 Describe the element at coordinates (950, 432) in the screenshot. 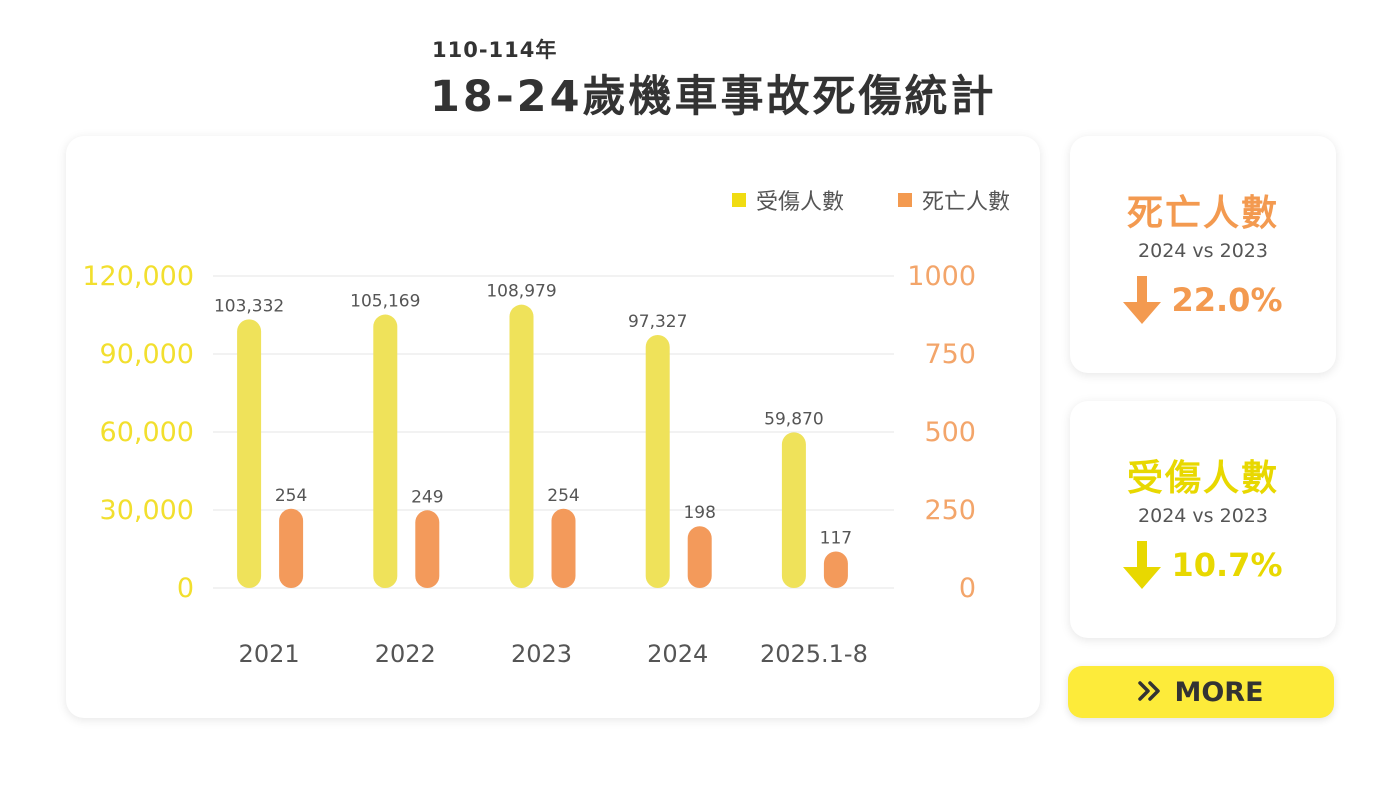

I see `y-right-tick-label: 500` at that location.